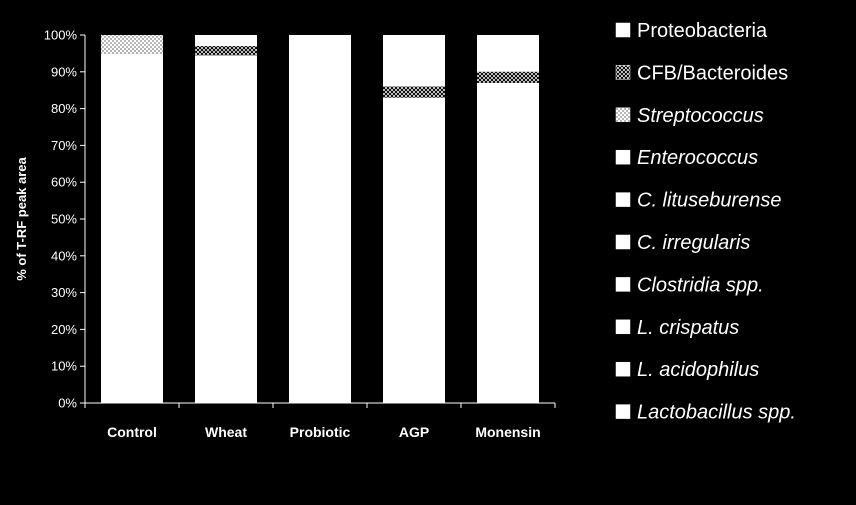 This screenshot has width=856, height=505. What do you see at coordinates (320, 432) in the screenshot?
I see `category-label: Probiotic` at bounding box center [320, 432].